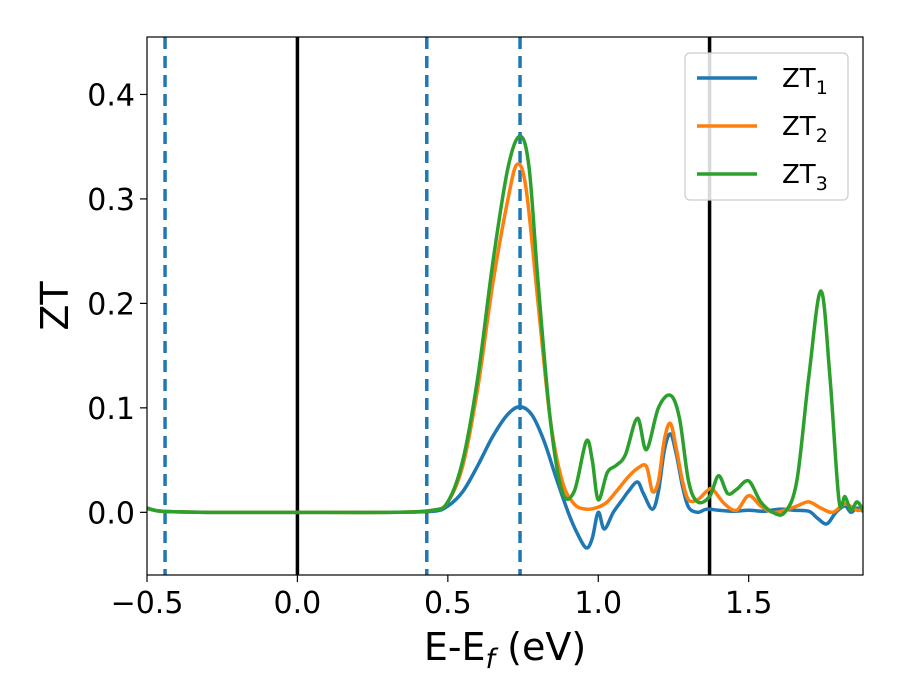 This screenshot has width=900, height=700. What do you see at coordinates (111, 95) in the screenshot?
I see `y-tick-label: 0.4` at bounding box center [111, 95].